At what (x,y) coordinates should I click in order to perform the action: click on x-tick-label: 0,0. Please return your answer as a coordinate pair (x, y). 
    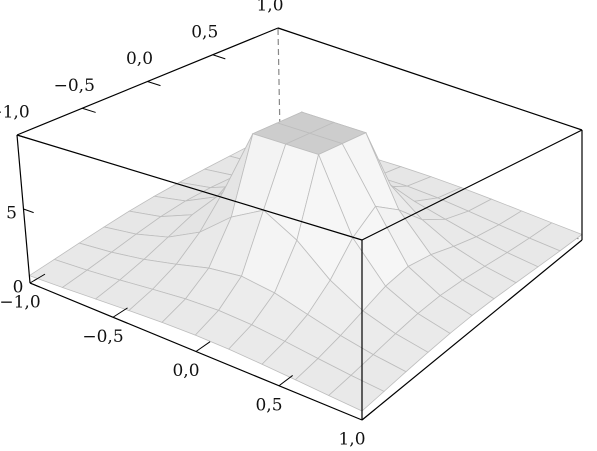
    Looking at the image, I should click on (185, 371).